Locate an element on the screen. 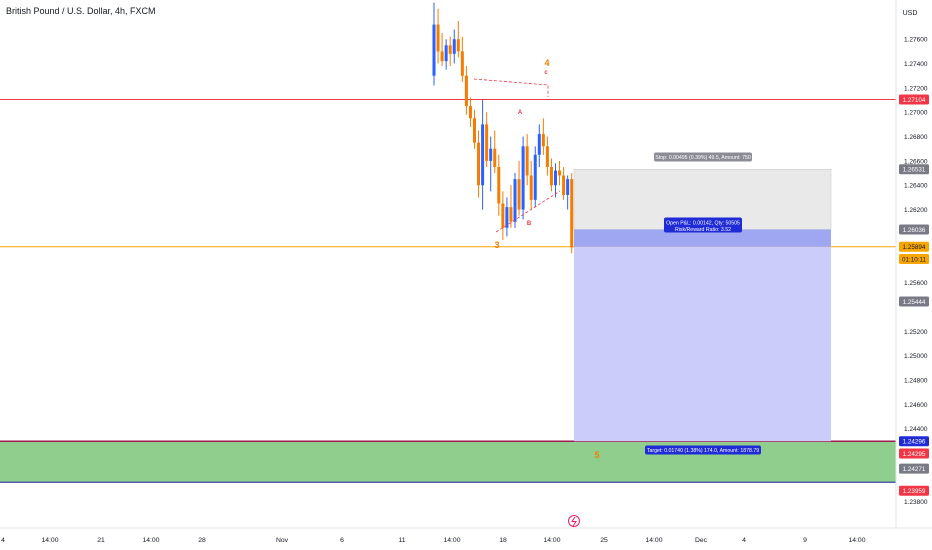 This screenshot has width=932, height=550. y-tick-label: 1.24600 is located at coordinates (916, 405).